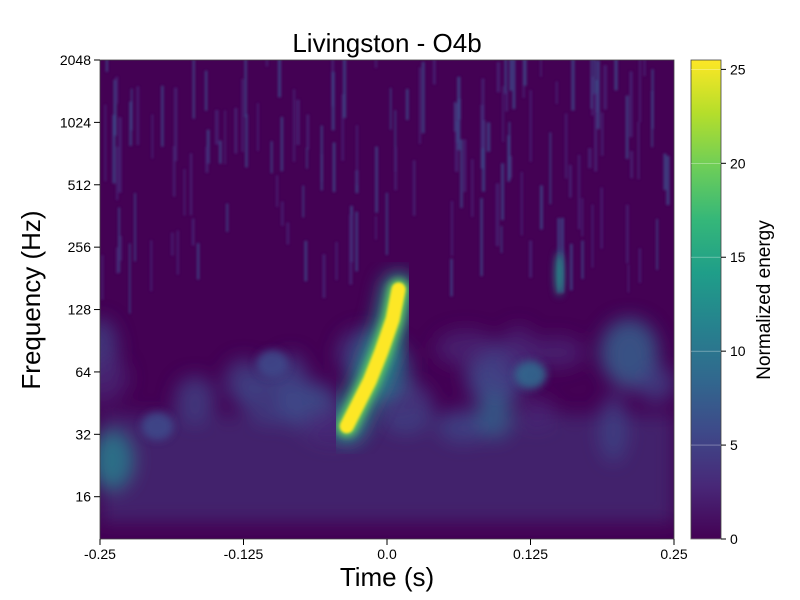 This screenshot has height=600, width=800. I want to click on chirp-core, so click(372, 358).